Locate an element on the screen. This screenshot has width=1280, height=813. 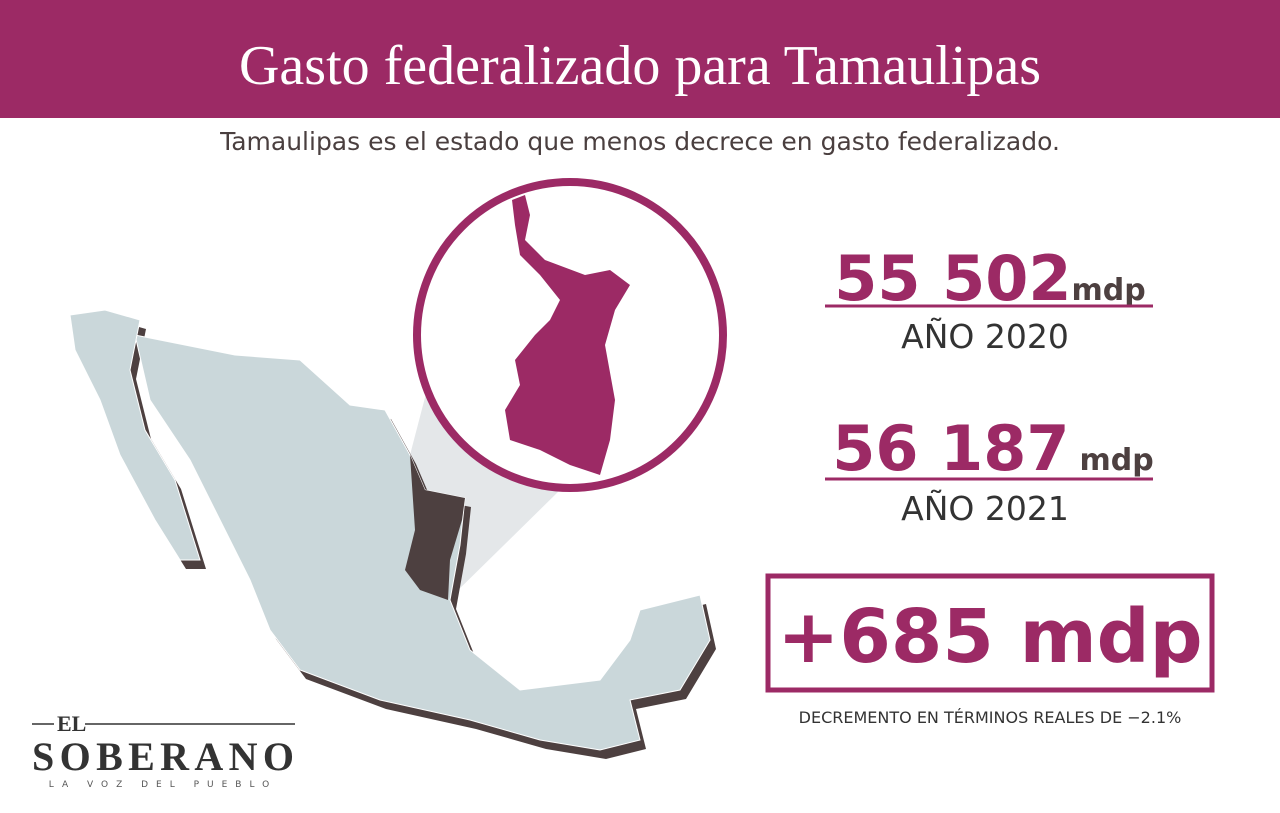
tamaulipas-zoom is located at coordinates (567, 335).